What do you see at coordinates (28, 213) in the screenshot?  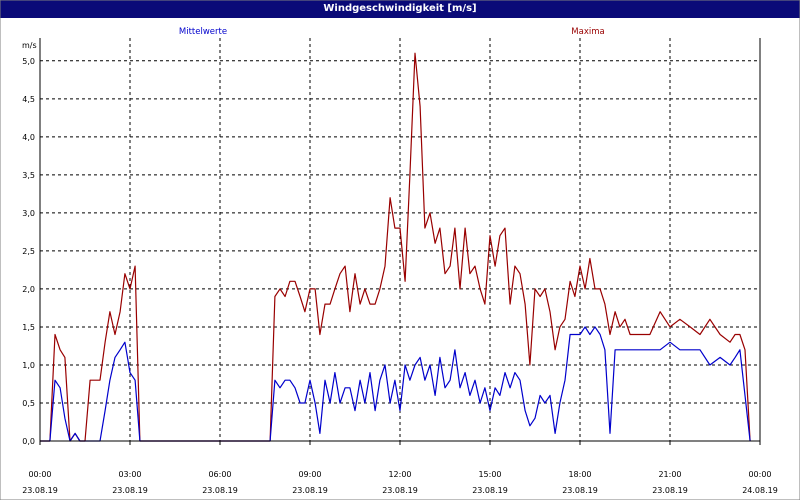 I see `y-tick-label: 3,0` at bounding box center [28, 213].